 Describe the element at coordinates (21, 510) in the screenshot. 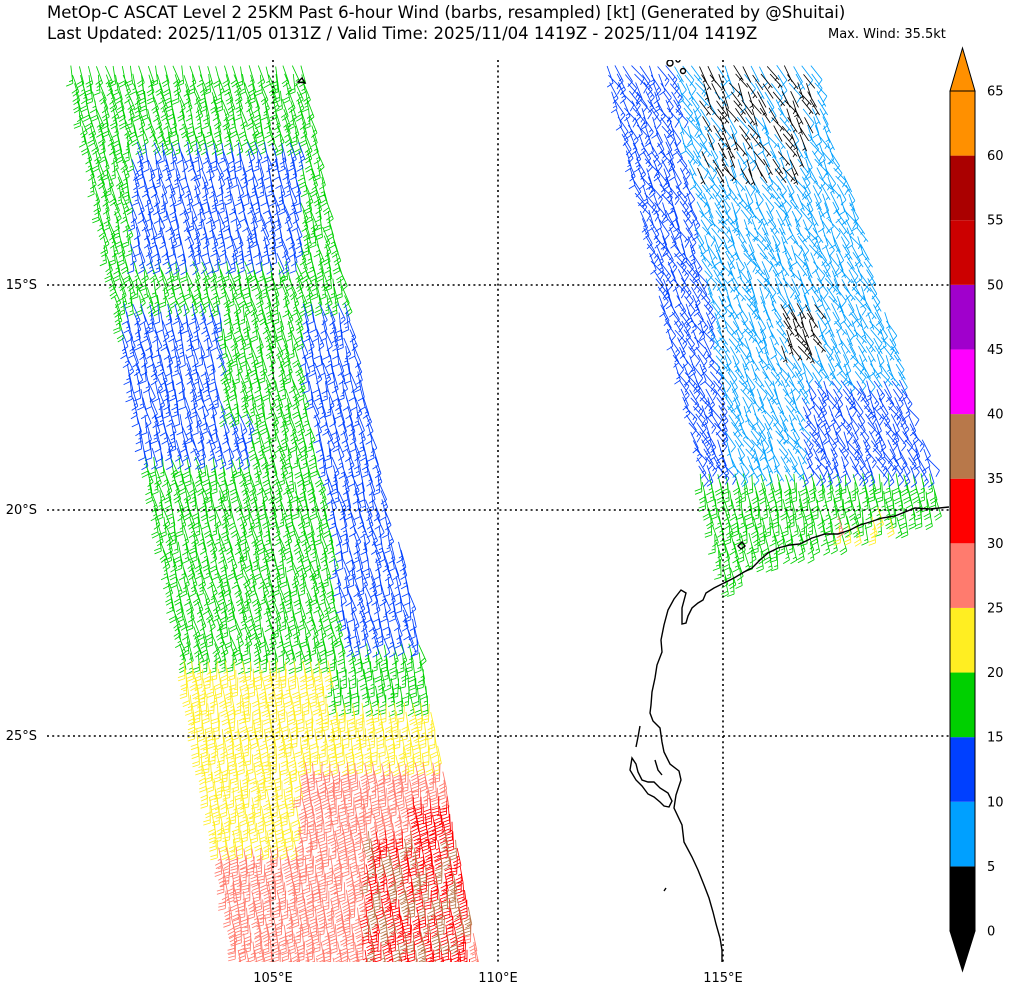

I see `lat-label-20s: 20°S` at that location.